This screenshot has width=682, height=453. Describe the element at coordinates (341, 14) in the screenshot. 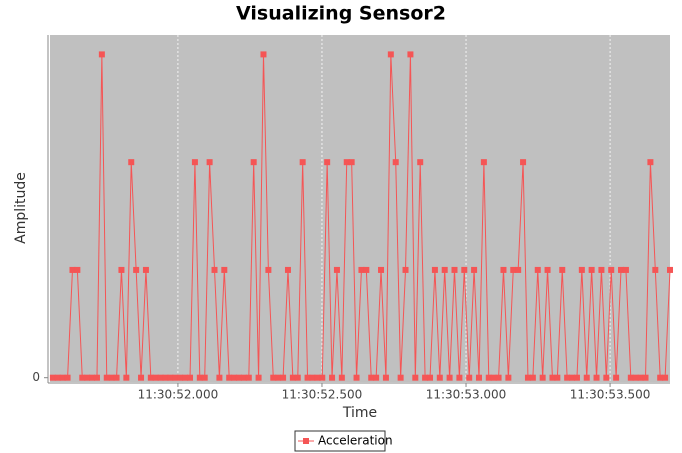

I see `chart-title: Visualizing Sensor2` at that location.